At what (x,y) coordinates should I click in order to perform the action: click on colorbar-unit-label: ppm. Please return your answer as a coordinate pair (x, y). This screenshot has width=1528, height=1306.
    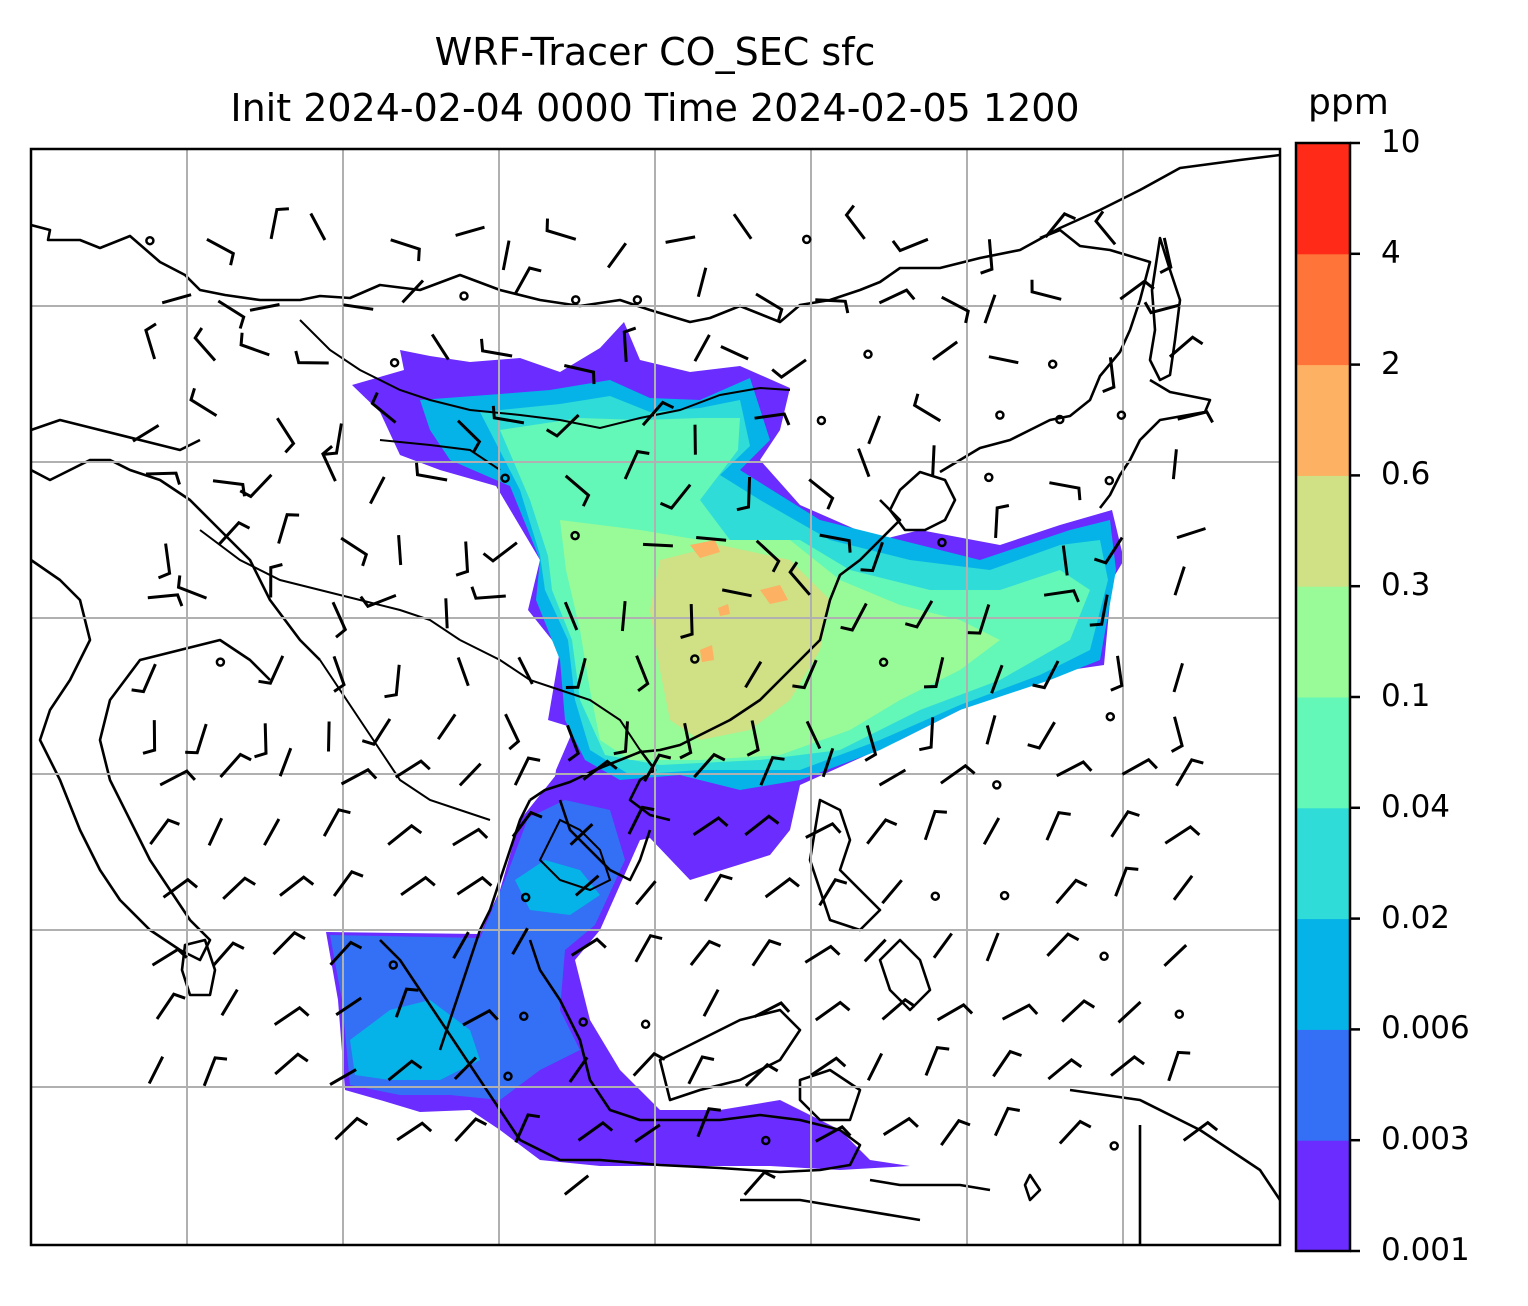
    Looking at the image, I should click on (1348, 102).